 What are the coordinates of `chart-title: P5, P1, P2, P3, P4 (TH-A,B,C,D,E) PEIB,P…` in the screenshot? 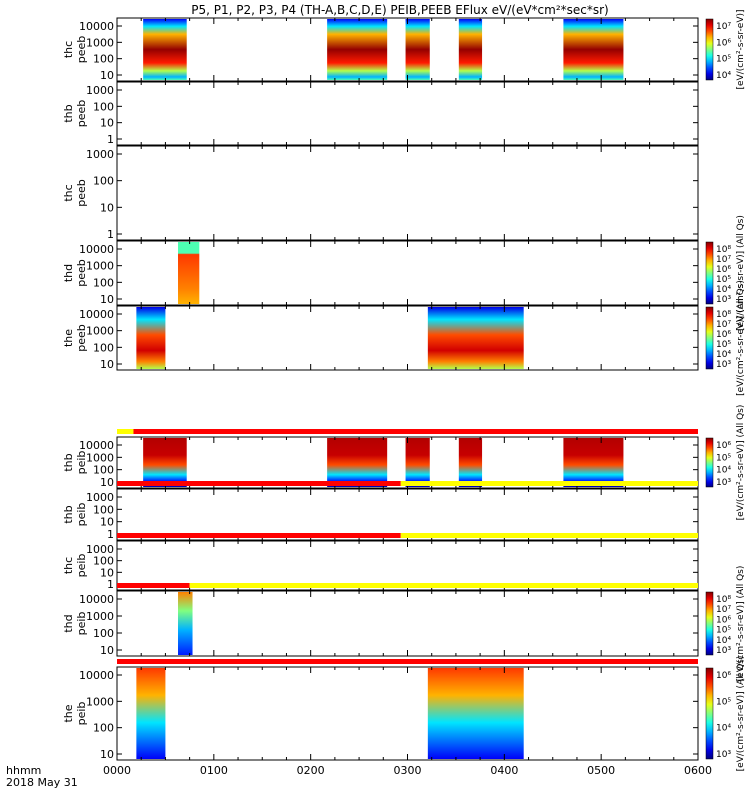 It's located at (399, 10).